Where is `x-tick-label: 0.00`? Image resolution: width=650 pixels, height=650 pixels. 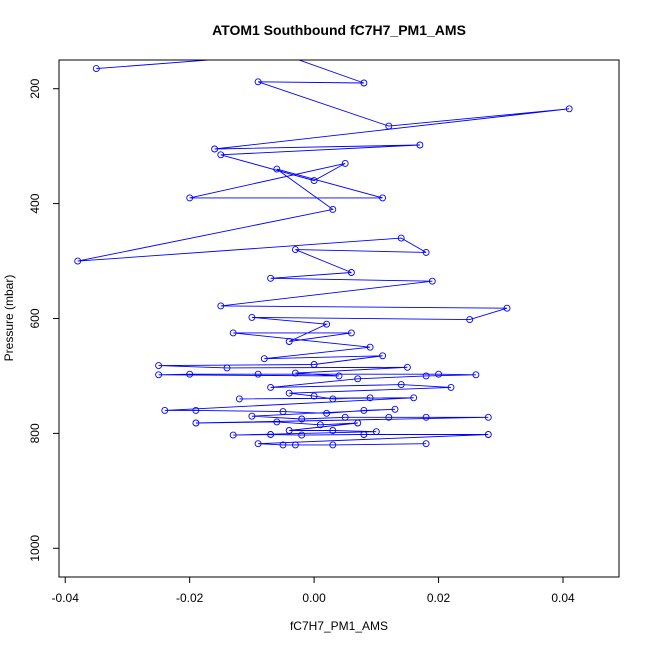 x-tick-label: 0.00 is located at coordinates (314, 598).